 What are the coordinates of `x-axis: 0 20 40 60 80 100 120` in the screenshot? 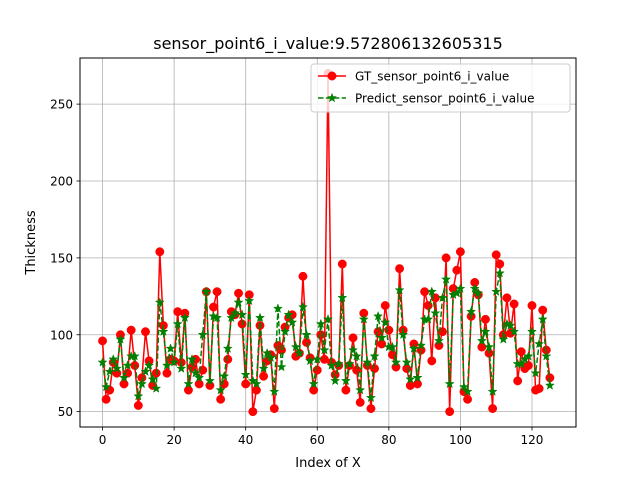 It's located at (321, 437).